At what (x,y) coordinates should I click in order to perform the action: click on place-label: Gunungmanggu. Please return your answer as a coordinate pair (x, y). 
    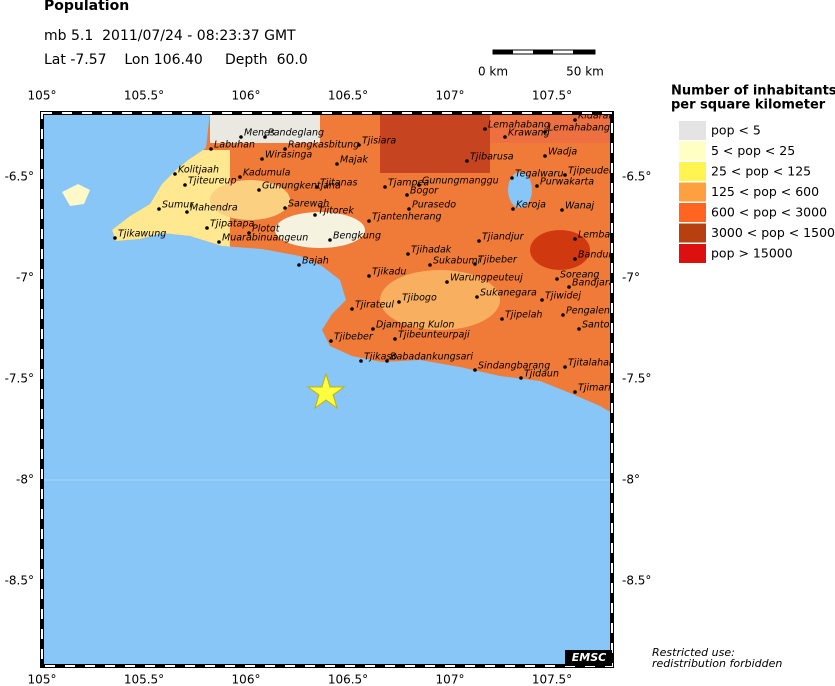
    Looking at the image, I should click on (460, 181).